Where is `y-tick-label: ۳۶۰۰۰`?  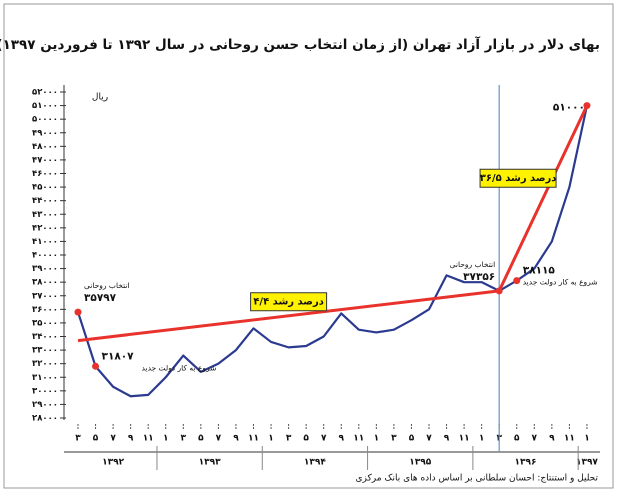 y-tick-label: ۳۶۰۰۰ is located at coordinates (45, 310).